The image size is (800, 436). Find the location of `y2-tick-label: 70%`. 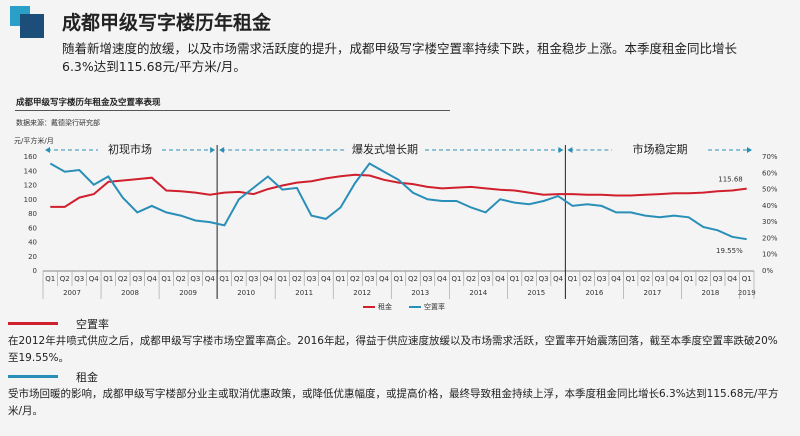

y2-tick-label: 70% is located at coordinates (770, 157).